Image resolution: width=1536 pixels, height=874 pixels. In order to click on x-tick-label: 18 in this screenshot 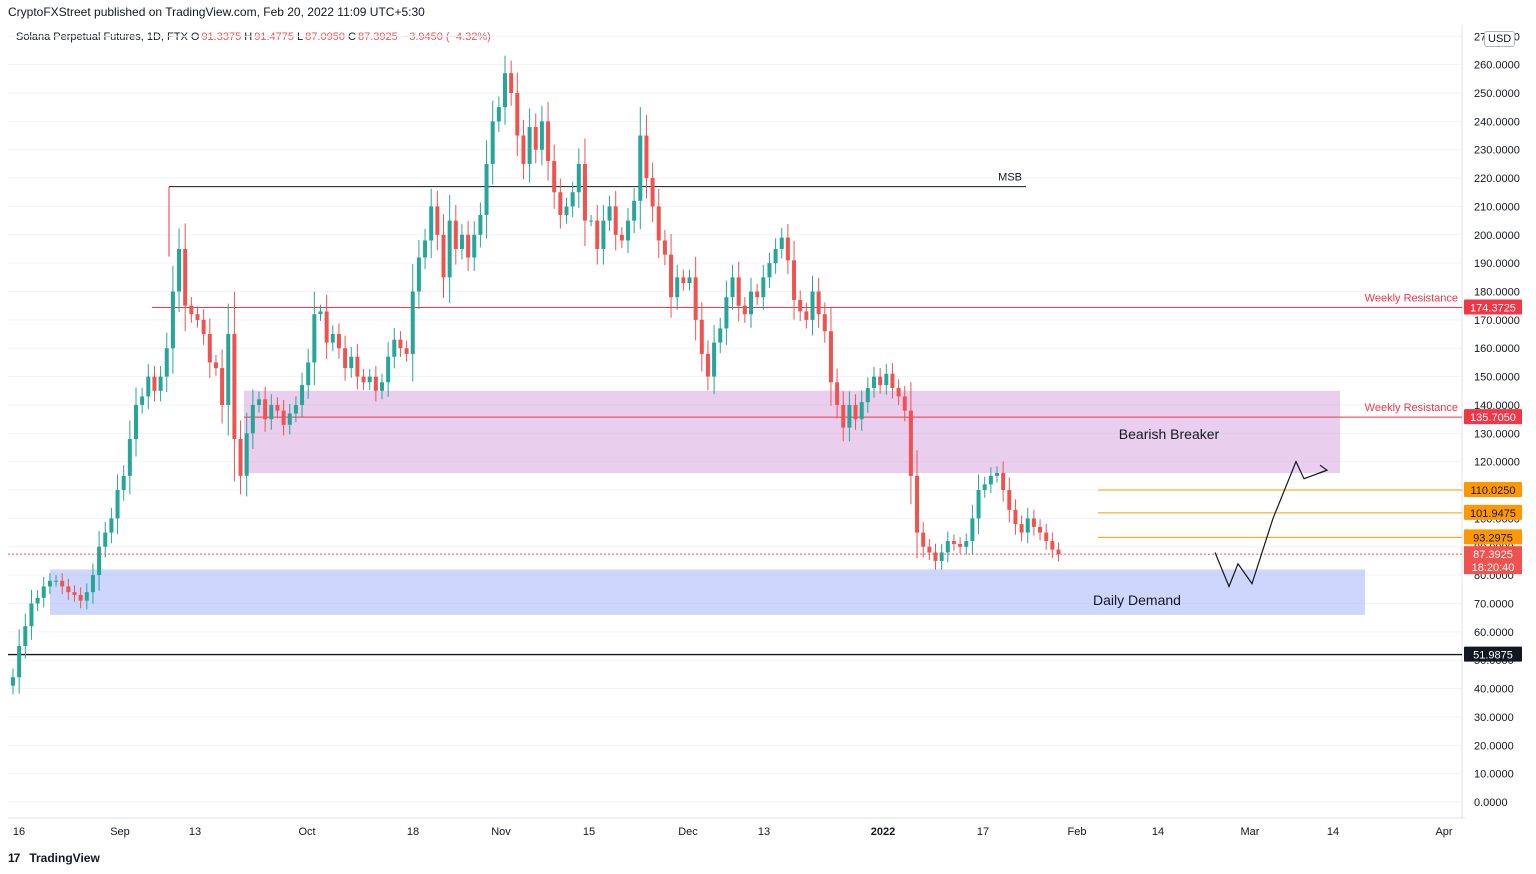, I will do `click(413, 832)`.